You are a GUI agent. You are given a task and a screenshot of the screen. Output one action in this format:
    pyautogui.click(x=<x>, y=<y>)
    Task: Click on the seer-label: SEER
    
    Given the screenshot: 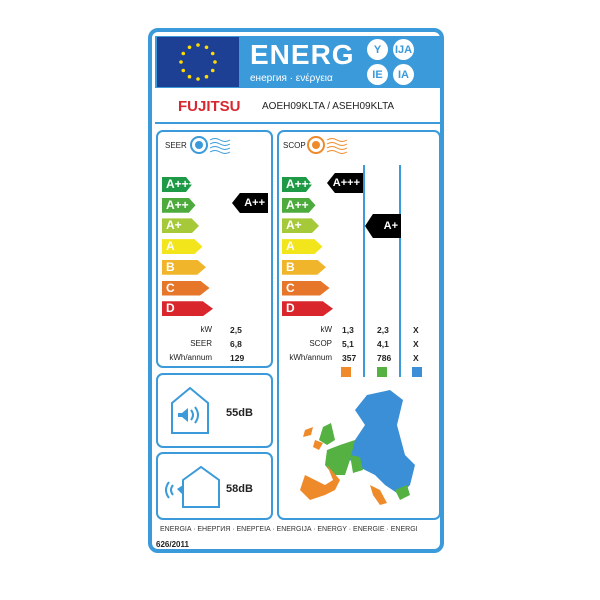 What is the action you would take?
    pyautogui.click(x=176, y=145)
    